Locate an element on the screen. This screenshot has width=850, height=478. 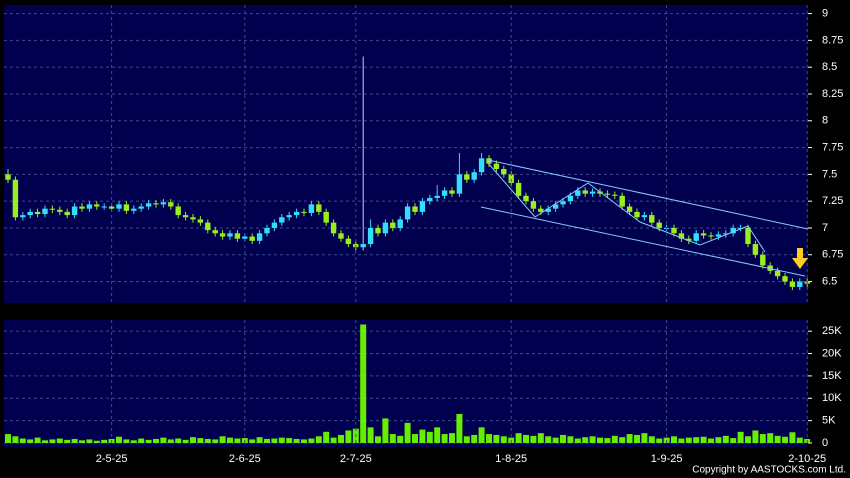
x-tick-label: 2-5-25 is located at coordinates (112, 459).